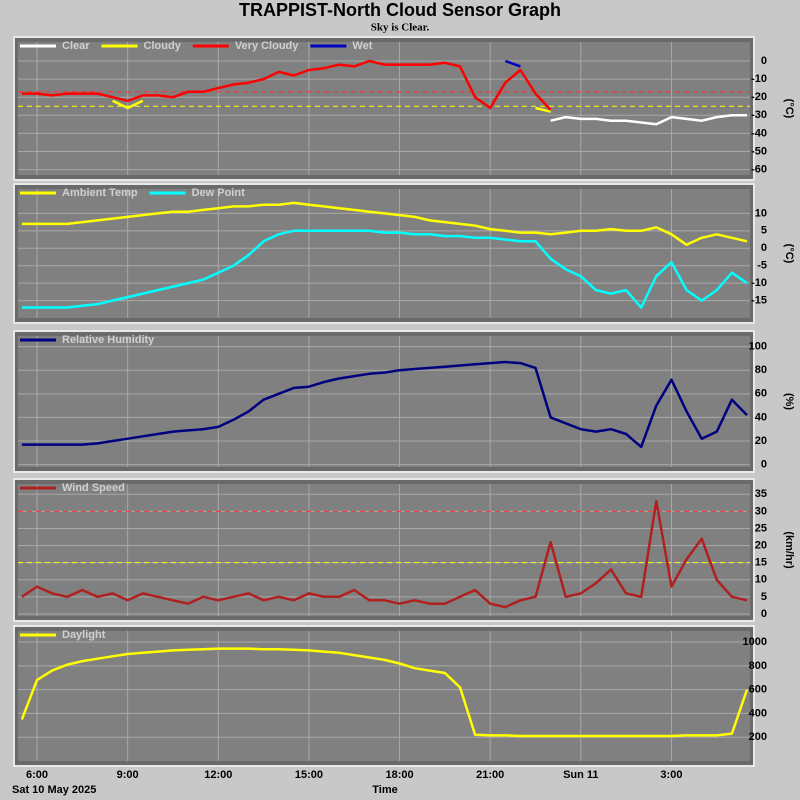 This screenshot has height=800, width=800. Describe the element at coordinates (761, 494) in the screenshot. I see `y-tick-label: 35` at that location.